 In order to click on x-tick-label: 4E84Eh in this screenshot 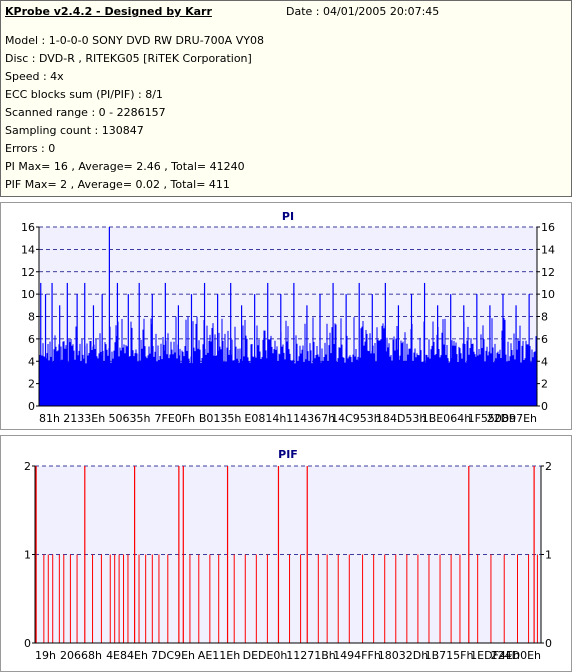, I will do `click(127, 655)`.